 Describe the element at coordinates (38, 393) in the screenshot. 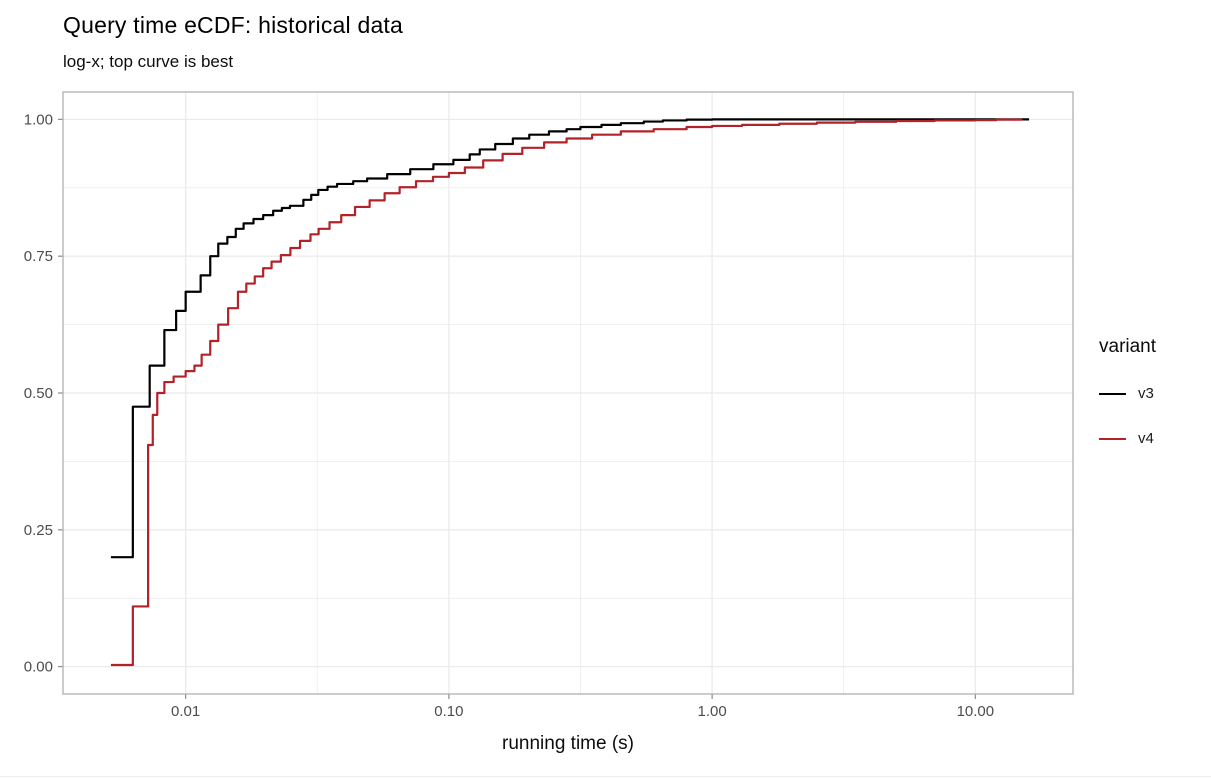

I see `y-tick-label: 0.50` at that location.